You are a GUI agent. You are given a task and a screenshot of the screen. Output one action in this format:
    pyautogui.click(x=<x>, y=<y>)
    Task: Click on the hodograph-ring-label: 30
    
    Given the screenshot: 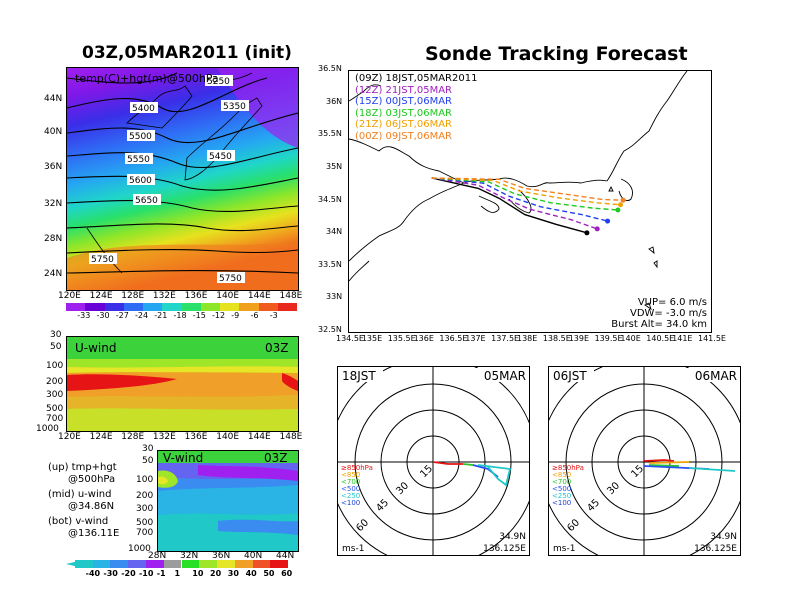 What is the action you would take?
    pyautogui.click(x=613, y=488)
    